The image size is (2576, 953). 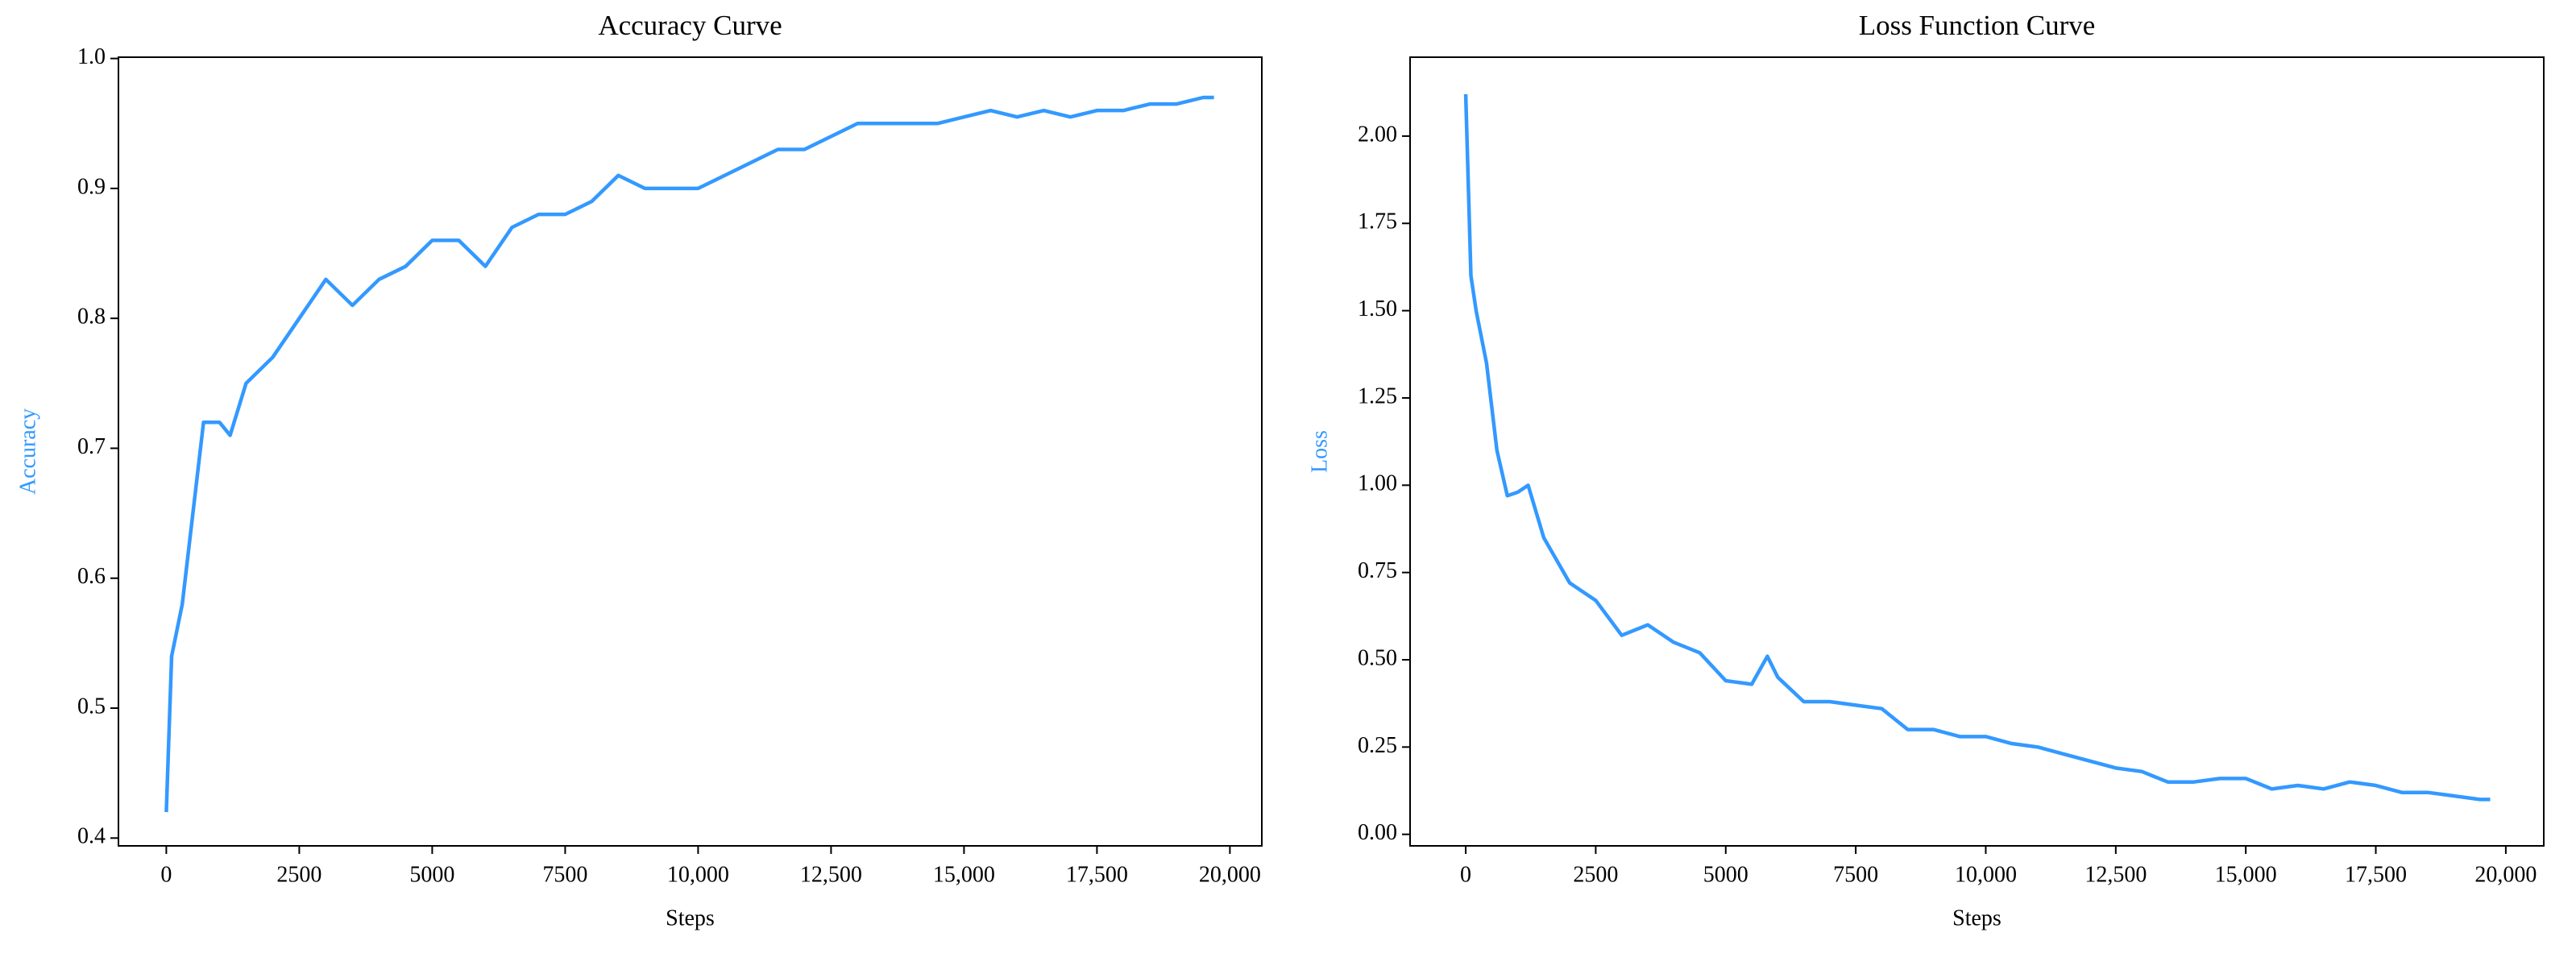 I want to click on y-axis-label: Accuracy, so click(x=27, y=451).